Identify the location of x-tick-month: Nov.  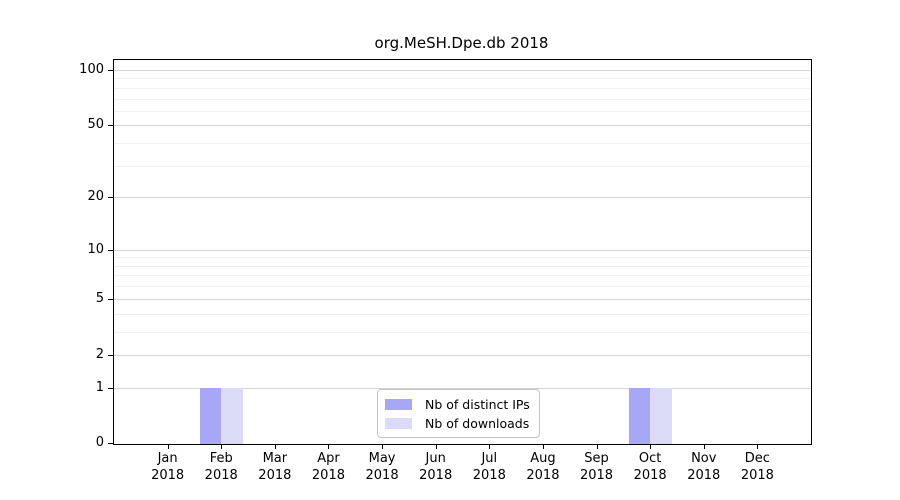
(704, 458).